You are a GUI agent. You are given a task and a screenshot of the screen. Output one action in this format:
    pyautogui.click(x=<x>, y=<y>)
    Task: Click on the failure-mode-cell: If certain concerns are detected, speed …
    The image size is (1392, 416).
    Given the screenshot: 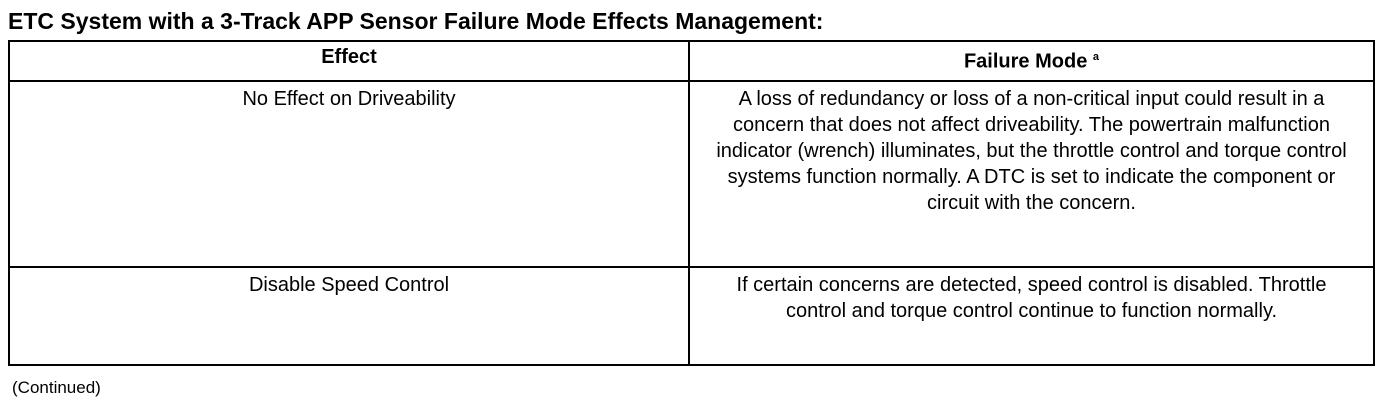 What is the action you would take?
    pyautogui.click(x=1031, y=316)
    